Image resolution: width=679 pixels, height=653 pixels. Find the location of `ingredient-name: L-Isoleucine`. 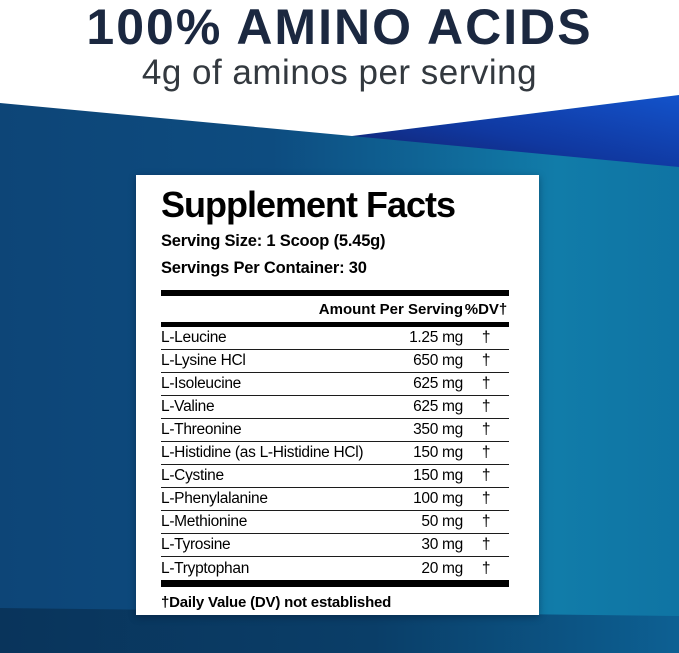

ingredient-name: L-Isoleucine is located at coordinates (201, 383).